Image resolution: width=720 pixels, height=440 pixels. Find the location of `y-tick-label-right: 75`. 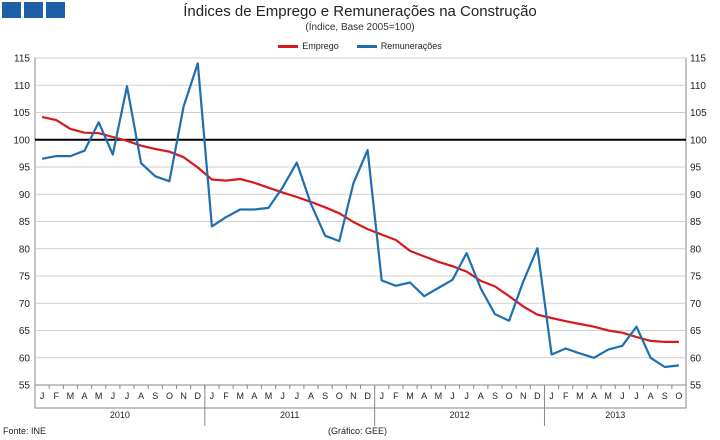

y-tick-label-right: 75 is located at coordinates (696, 277).